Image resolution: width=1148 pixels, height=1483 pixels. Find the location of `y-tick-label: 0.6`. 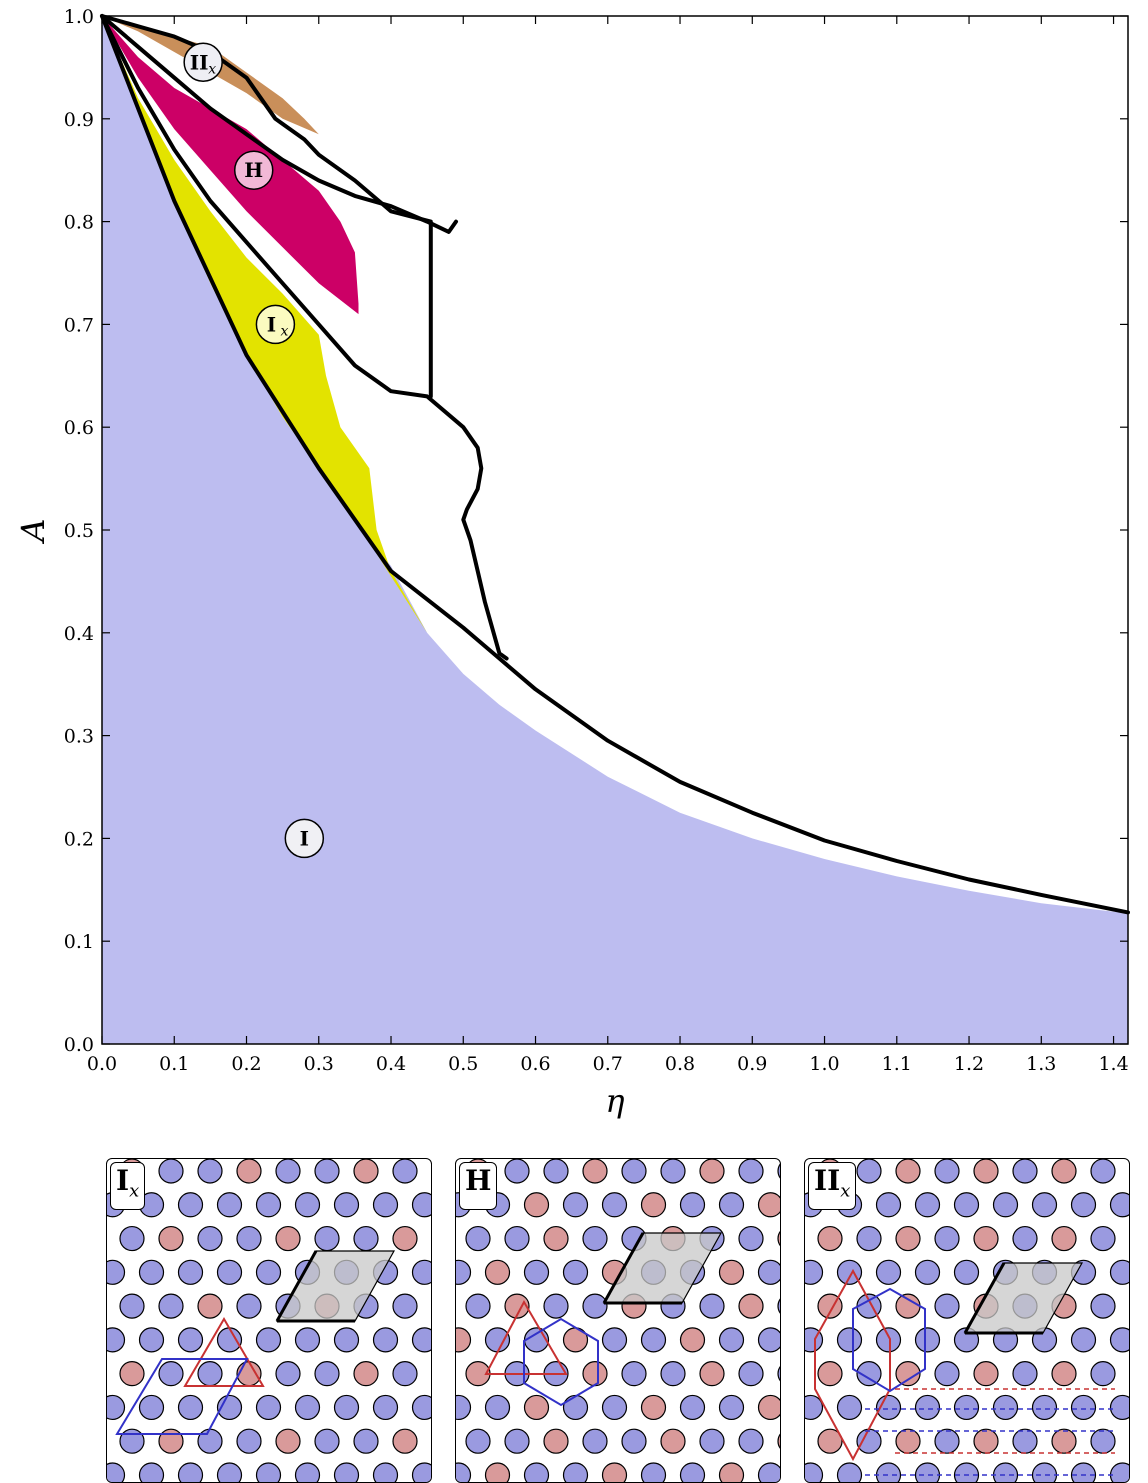

y-tick-label: 0.6 is located at coordinates (79, 428).